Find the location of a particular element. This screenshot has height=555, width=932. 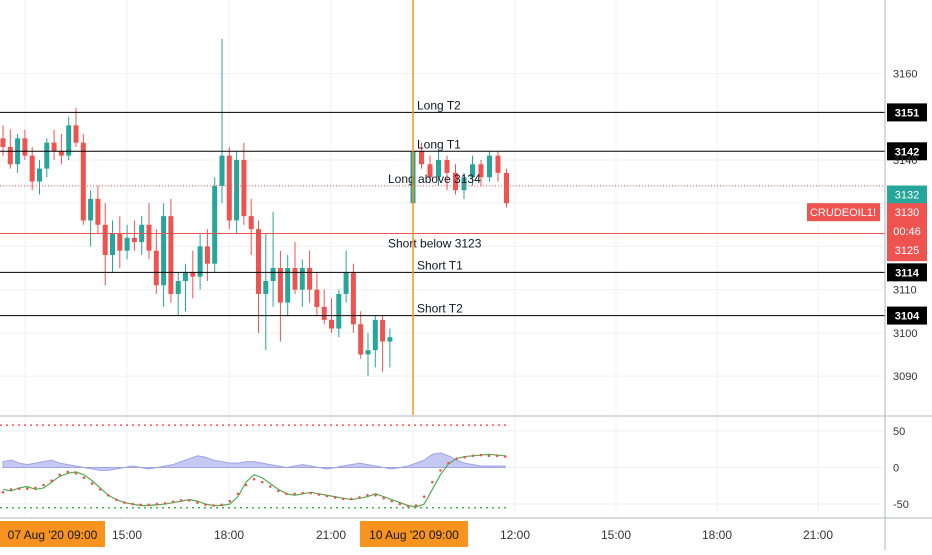

level-label: Long T2 is located at coordinates (439, 105).